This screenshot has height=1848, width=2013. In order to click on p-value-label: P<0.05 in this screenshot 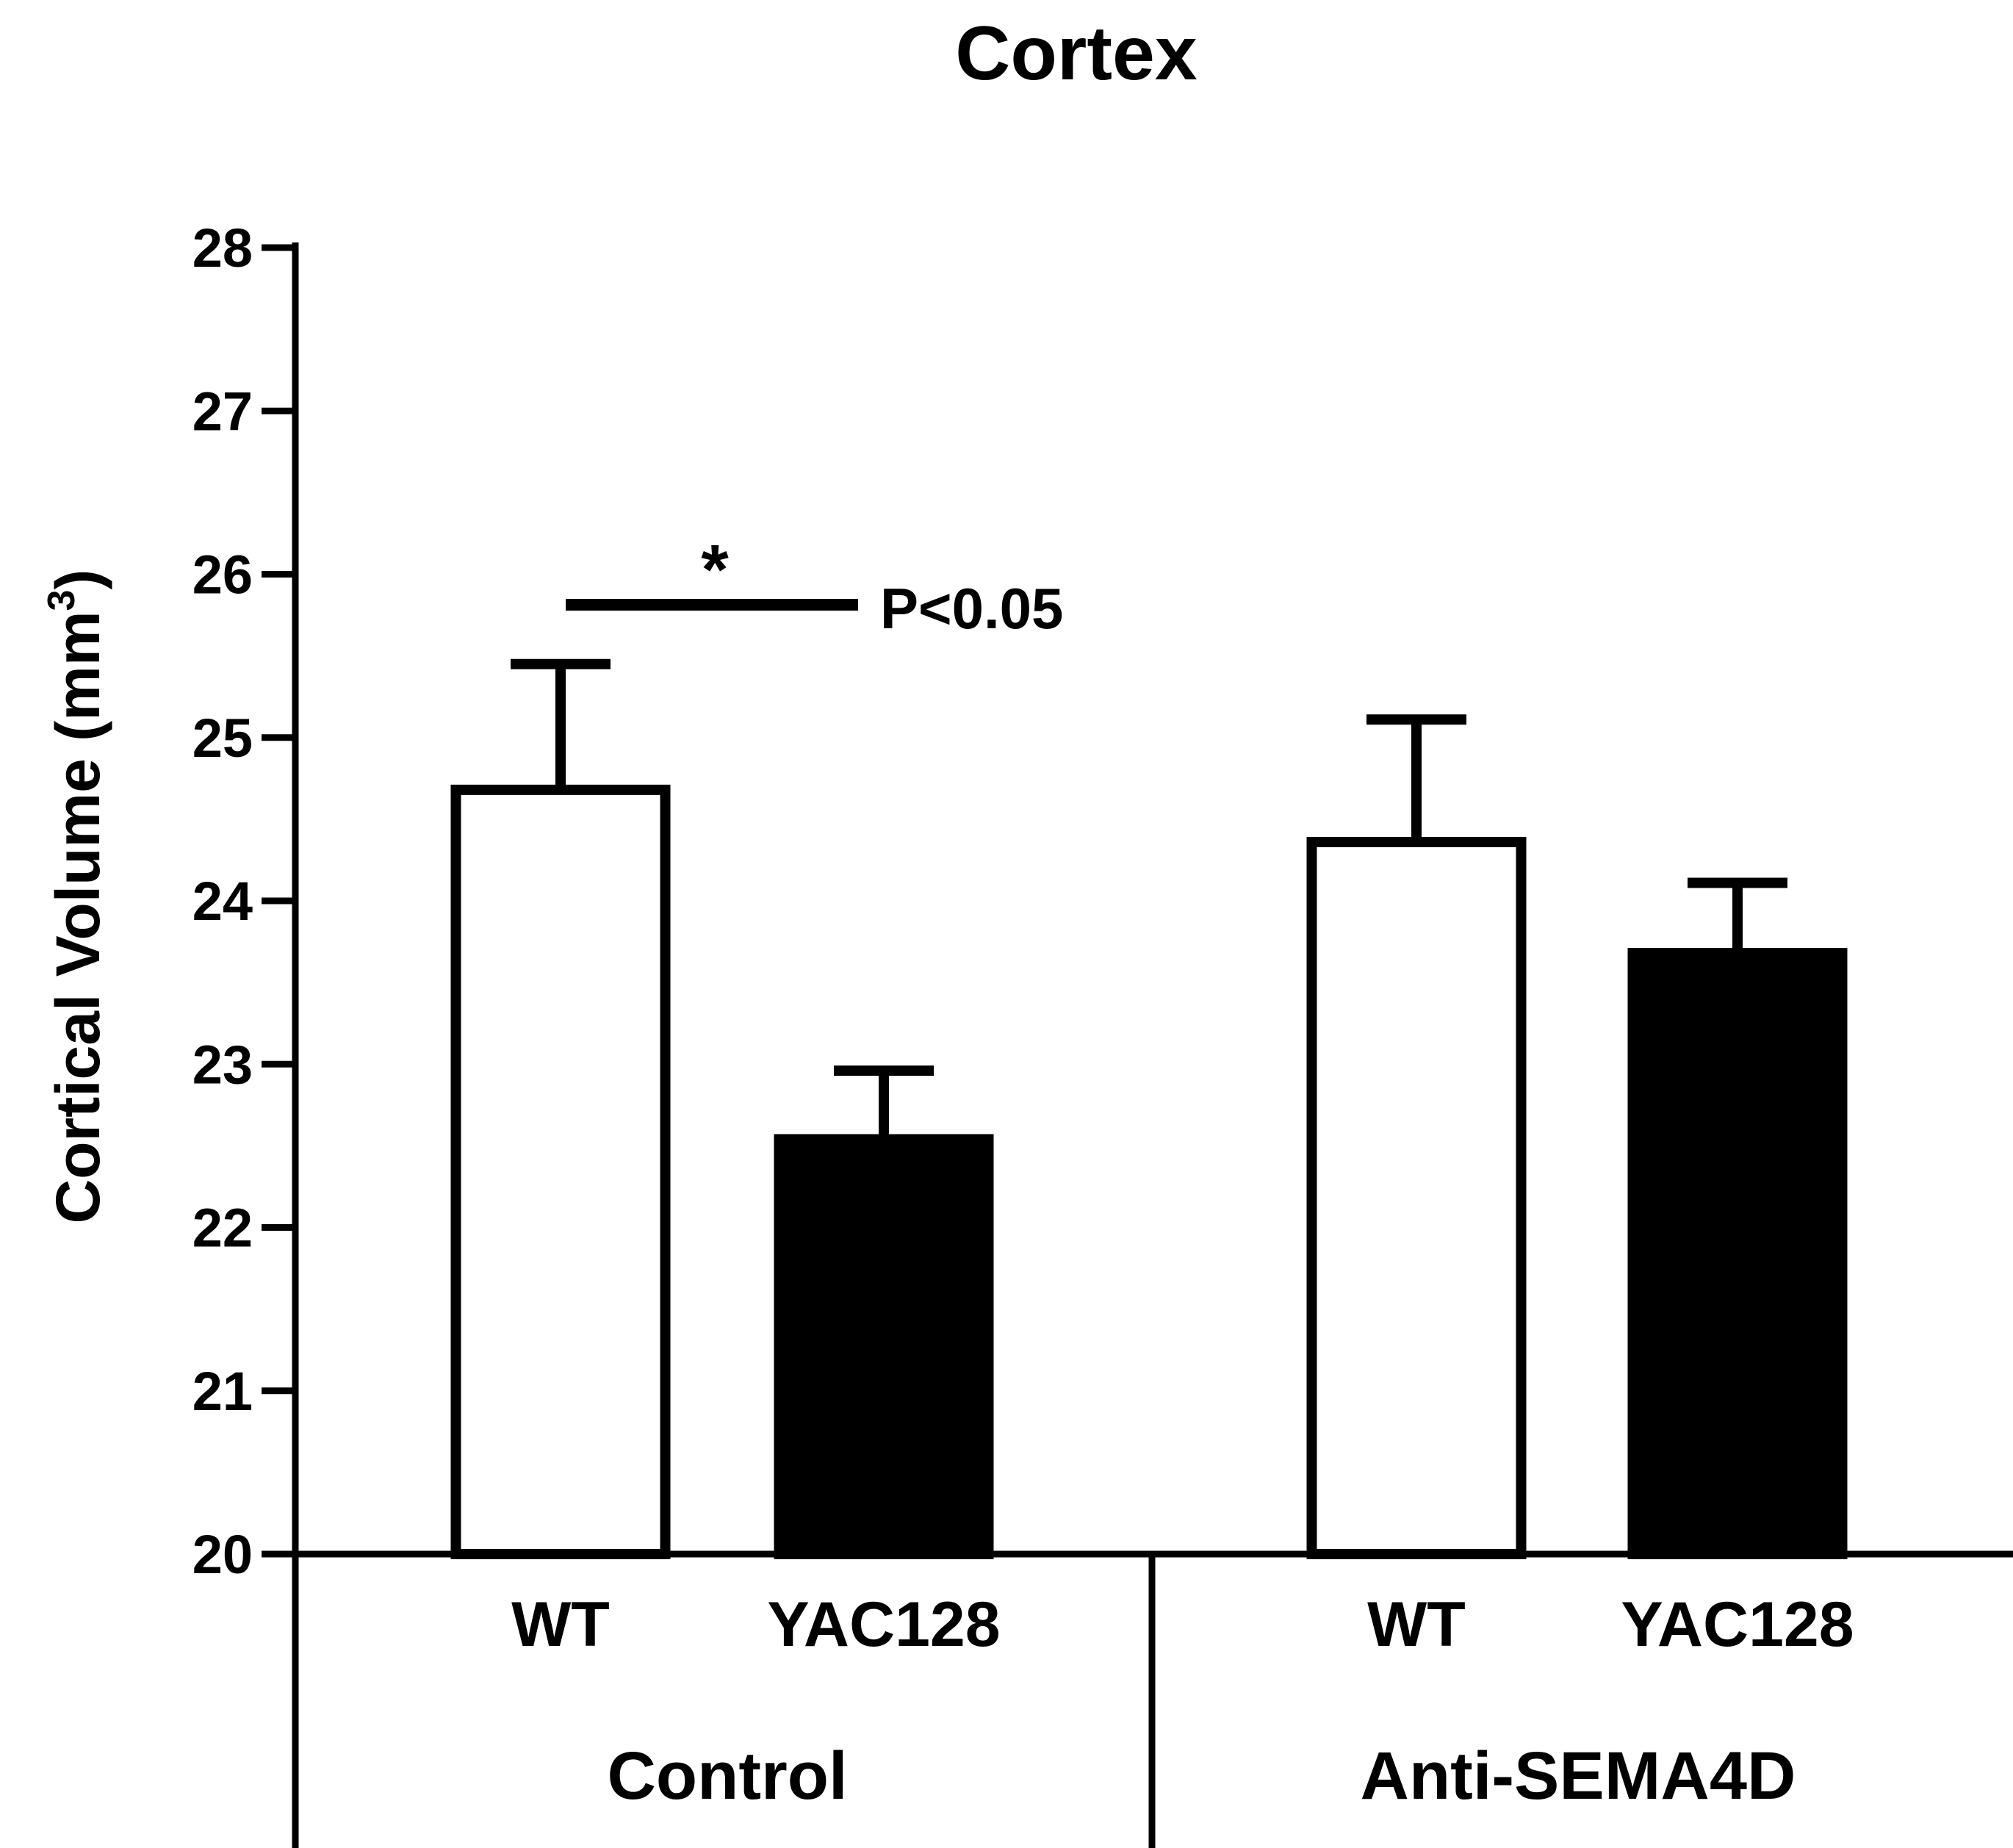, I will do `click(972, 608)`.